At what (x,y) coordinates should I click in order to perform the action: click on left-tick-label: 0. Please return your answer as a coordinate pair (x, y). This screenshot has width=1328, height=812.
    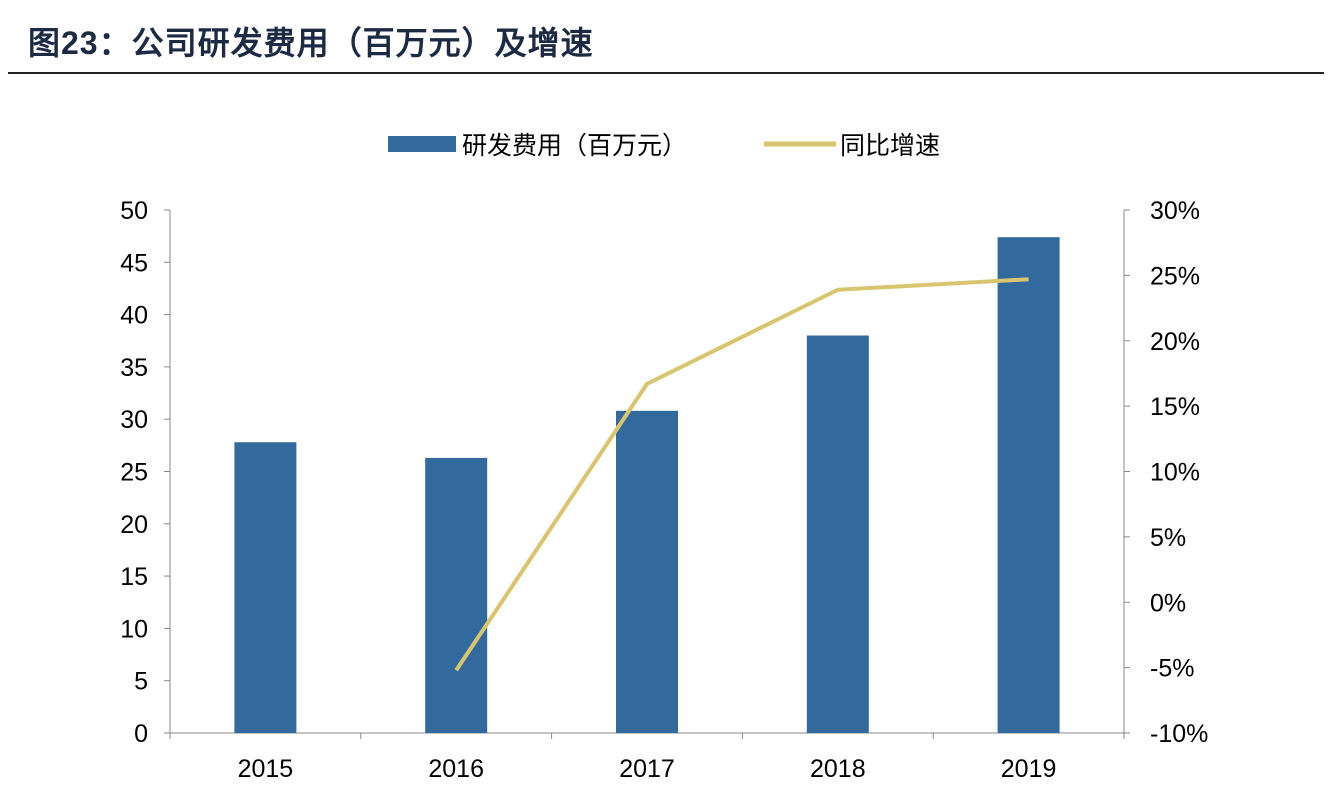
    Looking at the image, I should click on (141, 734).